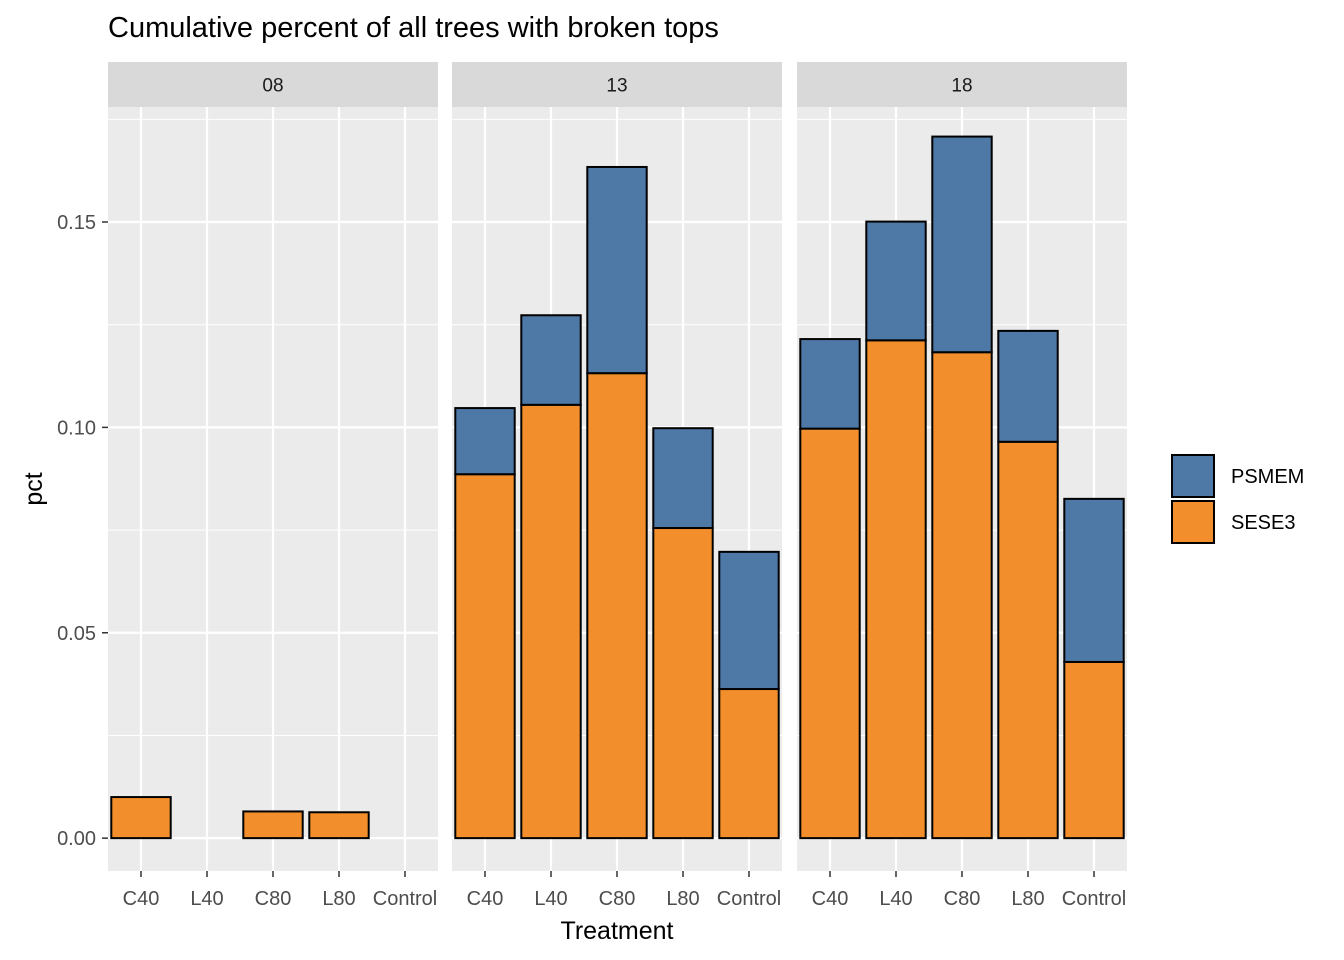 This screenshot has width=1344, height=960. What do you see at coordinates (1193, 522) in the screenshot?
I see `legend-key-sese3` at bounding box center [1193, 522].